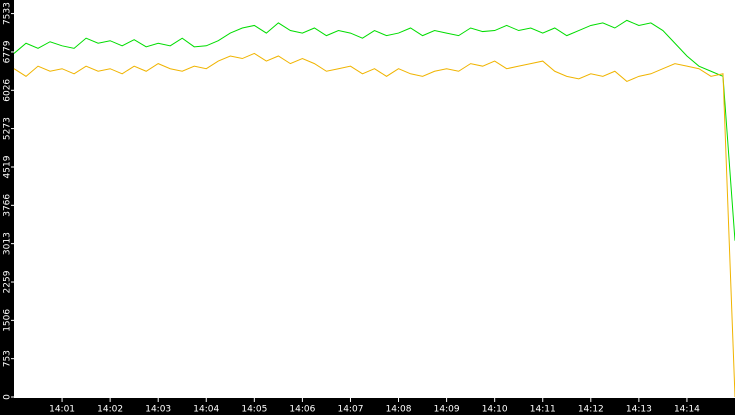  What do you see at coordinates (8, 166) in the screenshot?
I see `y-tick-label: 4519` at bounding box center [8, 166].